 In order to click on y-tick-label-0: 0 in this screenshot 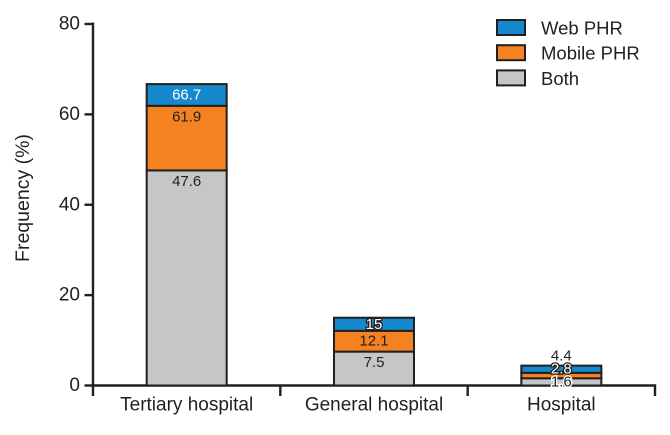, I will do `click(74, 385)`.